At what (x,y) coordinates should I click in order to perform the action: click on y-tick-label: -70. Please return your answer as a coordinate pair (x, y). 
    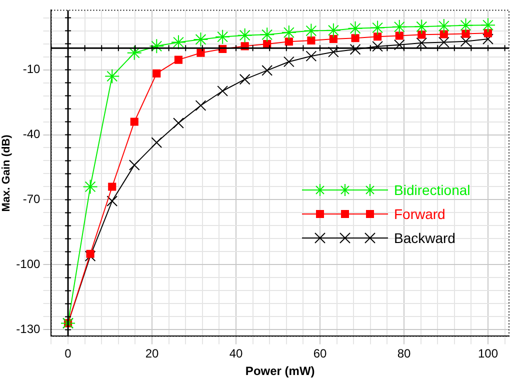
    Looking at the image, I should click on (31, 199).